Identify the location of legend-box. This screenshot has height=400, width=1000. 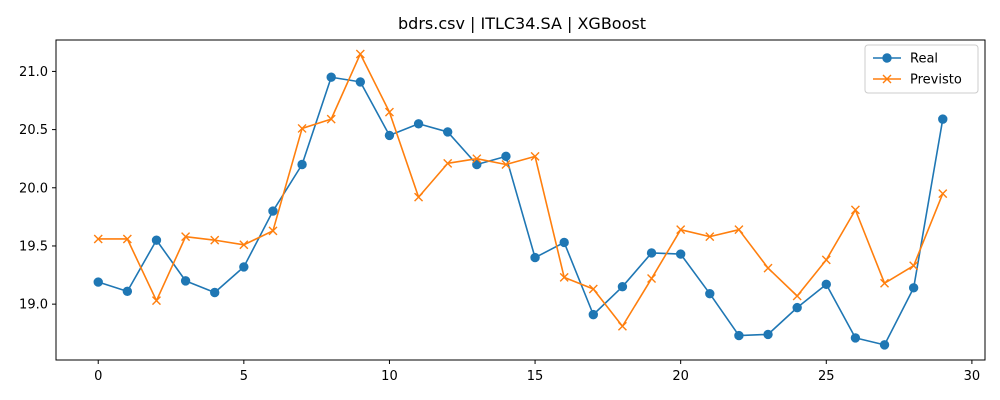
(921, 69).